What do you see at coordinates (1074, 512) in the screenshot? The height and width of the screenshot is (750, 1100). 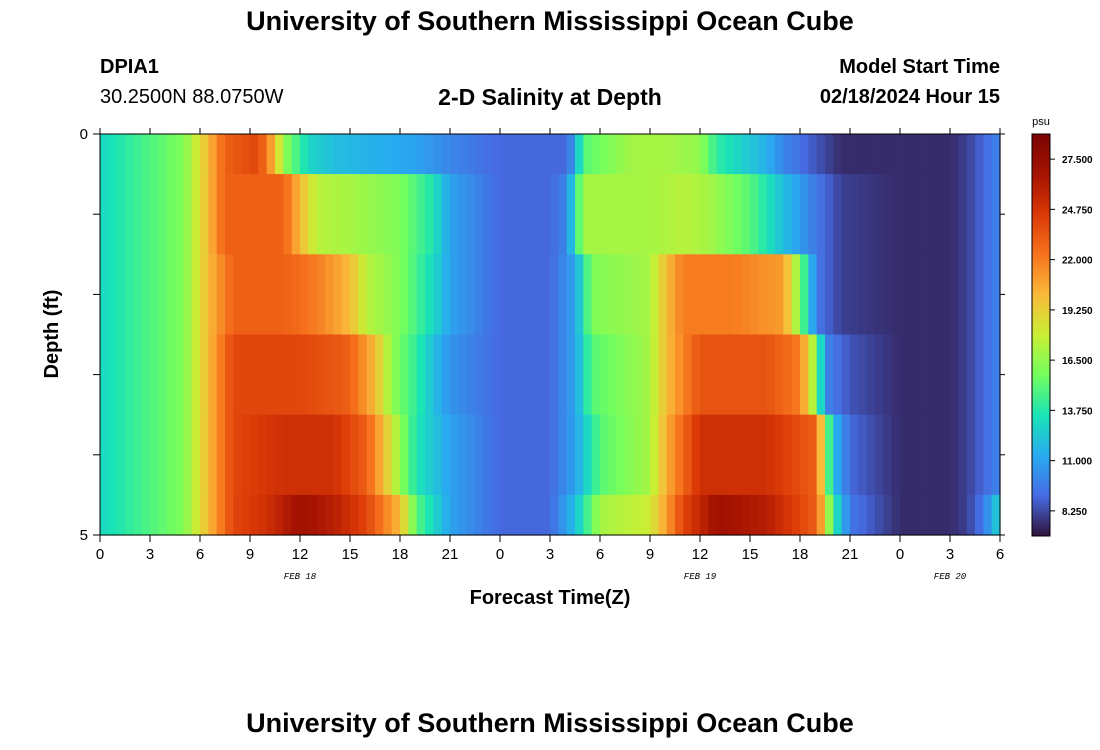 I see `colorbar-tick-label: 8.250` at bounding box center [1074, 512].